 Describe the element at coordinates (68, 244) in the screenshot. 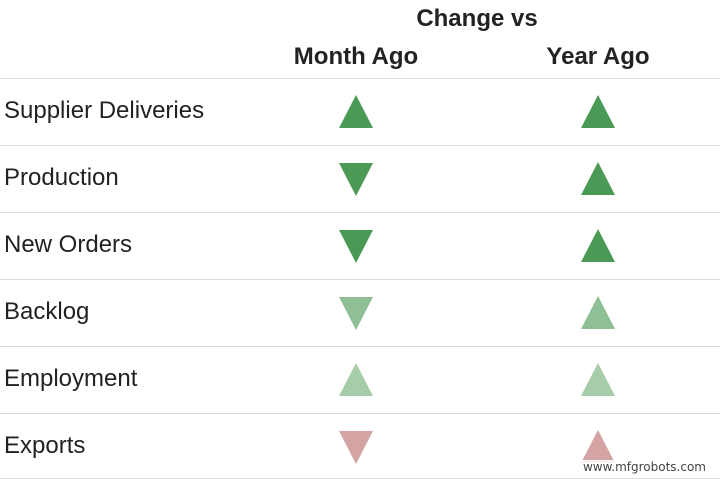

I see `row-label: New Orders` at that location.